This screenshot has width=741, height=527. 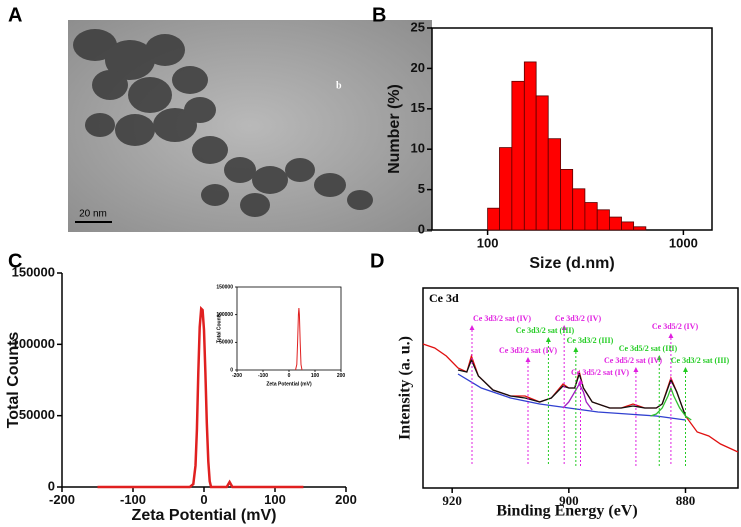 I want to click on x-tick-label: 880, so click(x=686, y=500).